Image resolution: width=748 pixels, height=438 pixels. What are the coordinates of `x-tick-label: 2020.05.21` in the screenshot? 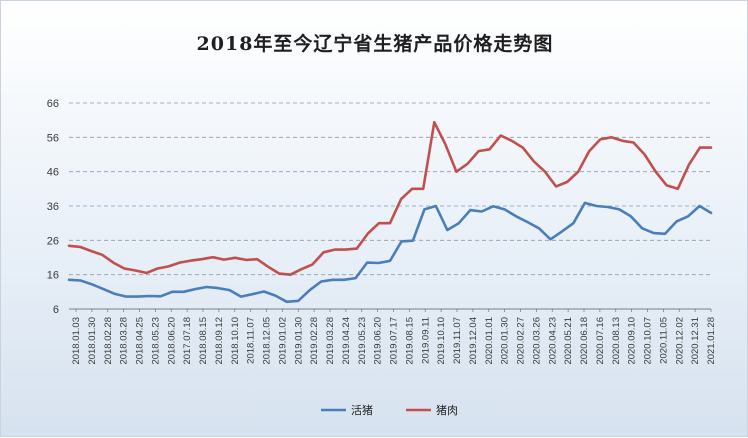 It's located at (568, 341).